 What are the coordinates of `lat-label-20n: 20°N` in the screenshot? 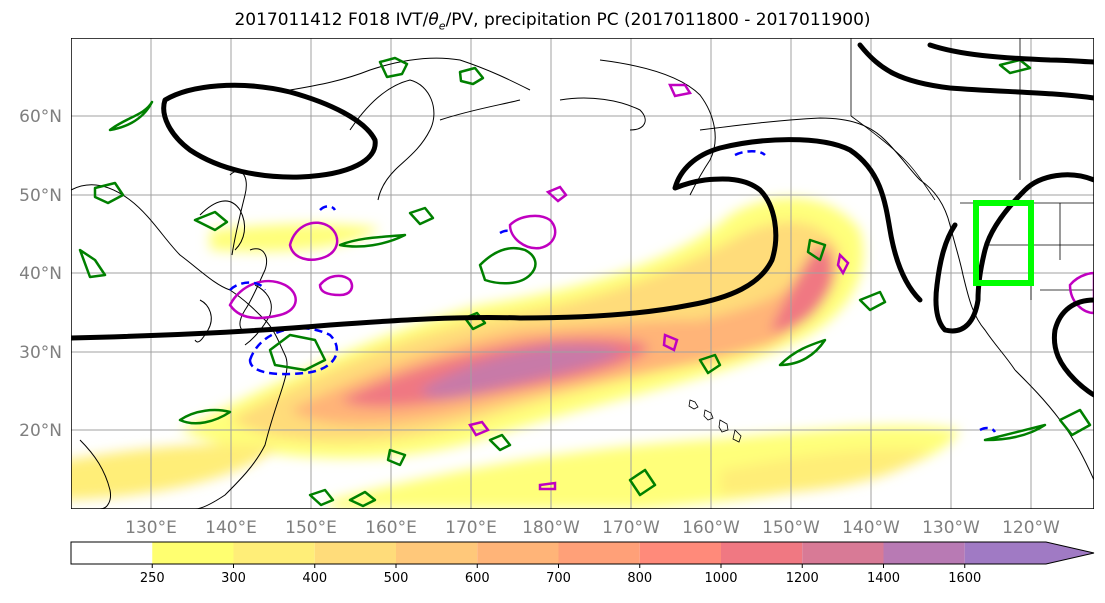 It's located at (40, 431).